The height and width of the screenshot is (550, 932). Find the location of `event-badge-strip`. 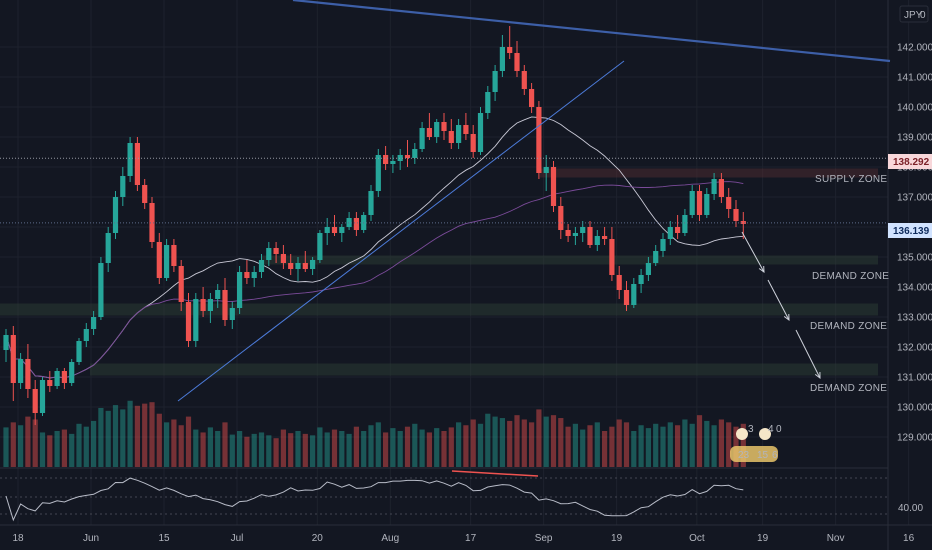

event-badge-strip is located at coordinates (754, 454).